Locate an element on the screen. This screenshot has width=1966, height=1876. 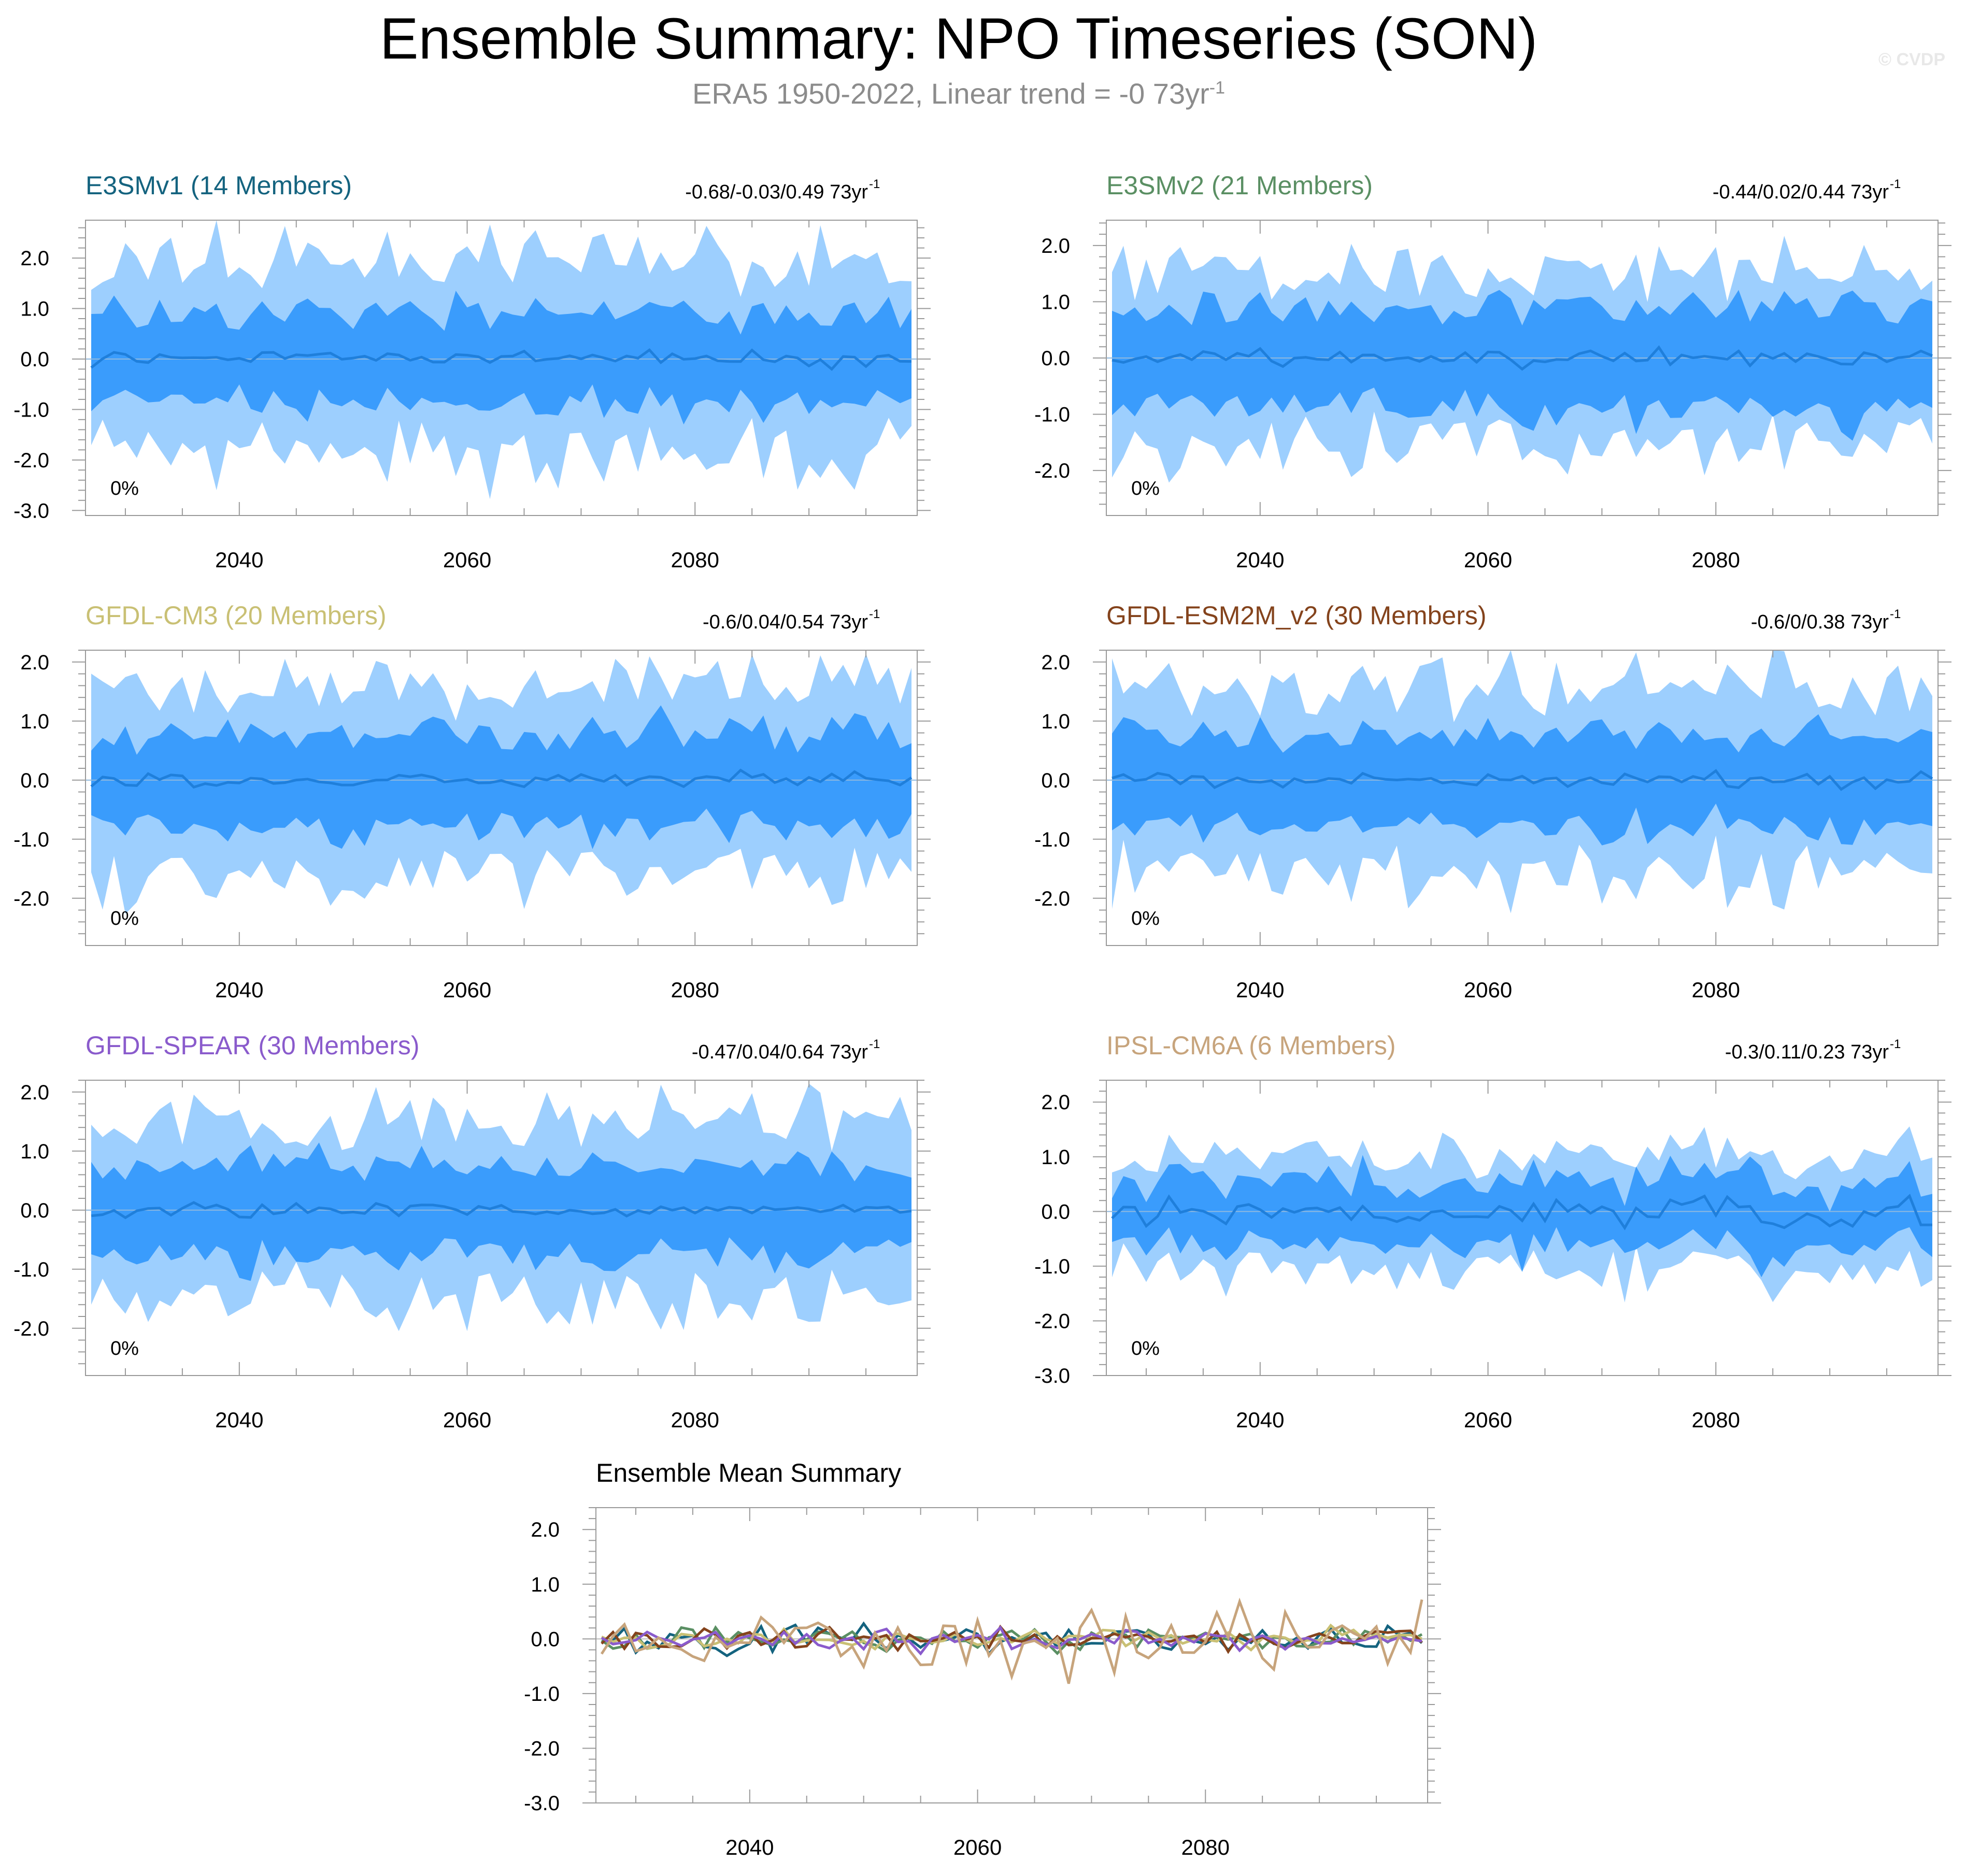
trend-label: -0.44/0.02/0.44 73yr is located at coordinates (1801, 192).